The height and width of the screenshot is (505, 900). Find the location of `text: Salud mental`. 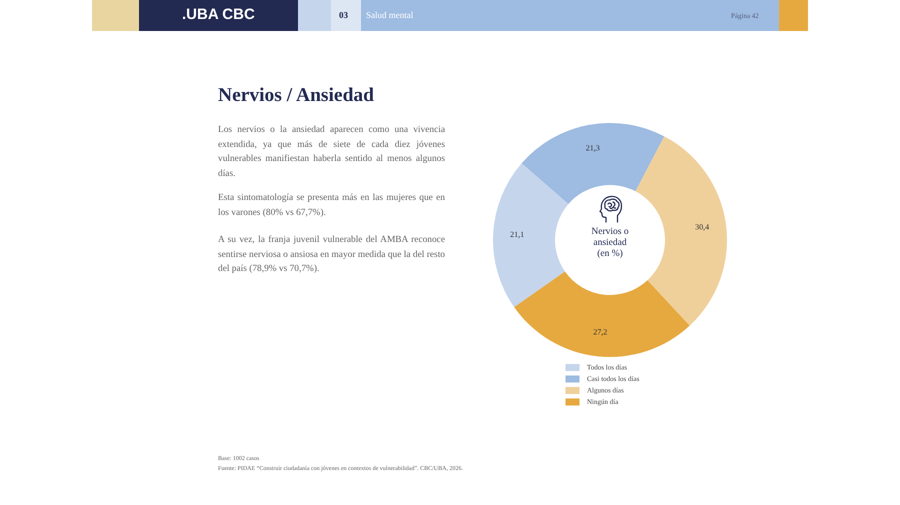

text: Salud mental is located at coordinates (390, 15).